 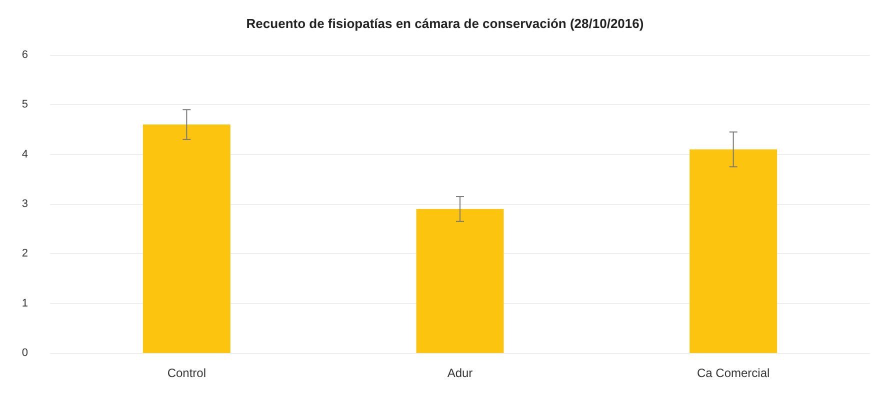 I want to click on y-tick-label: 2, so click(x=25, y=254).